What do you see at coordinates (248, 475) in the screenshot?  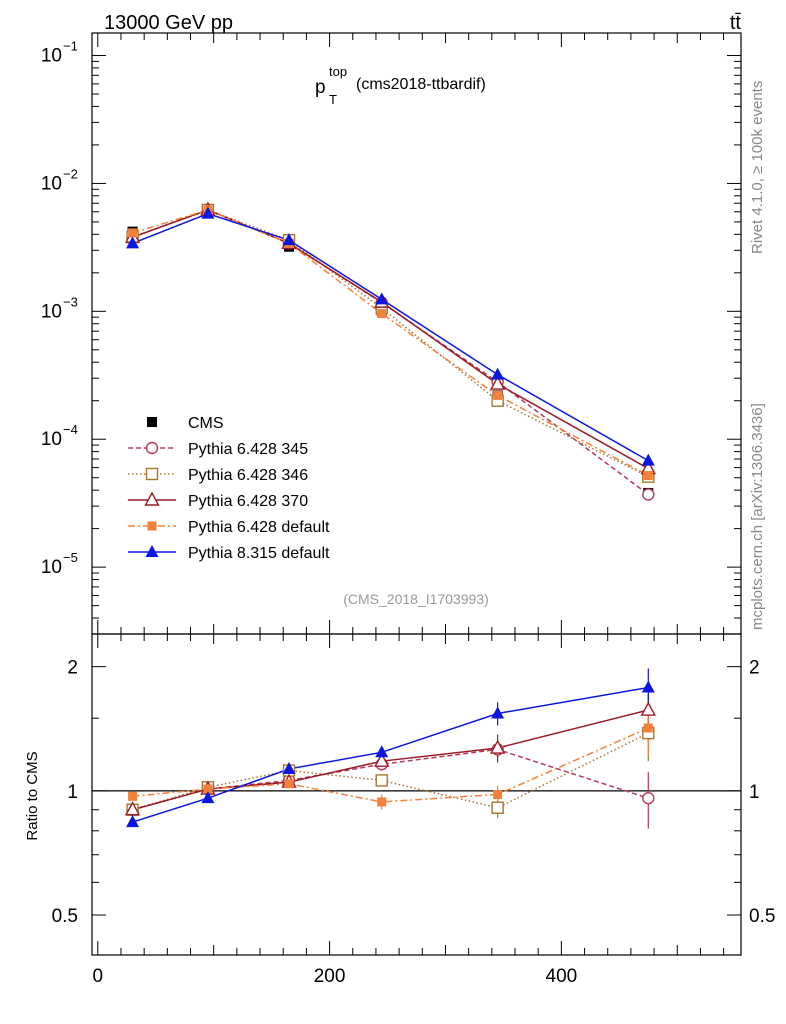 I see `legend-label: Pythia 6.428 346` at bounding box center [248, 475].